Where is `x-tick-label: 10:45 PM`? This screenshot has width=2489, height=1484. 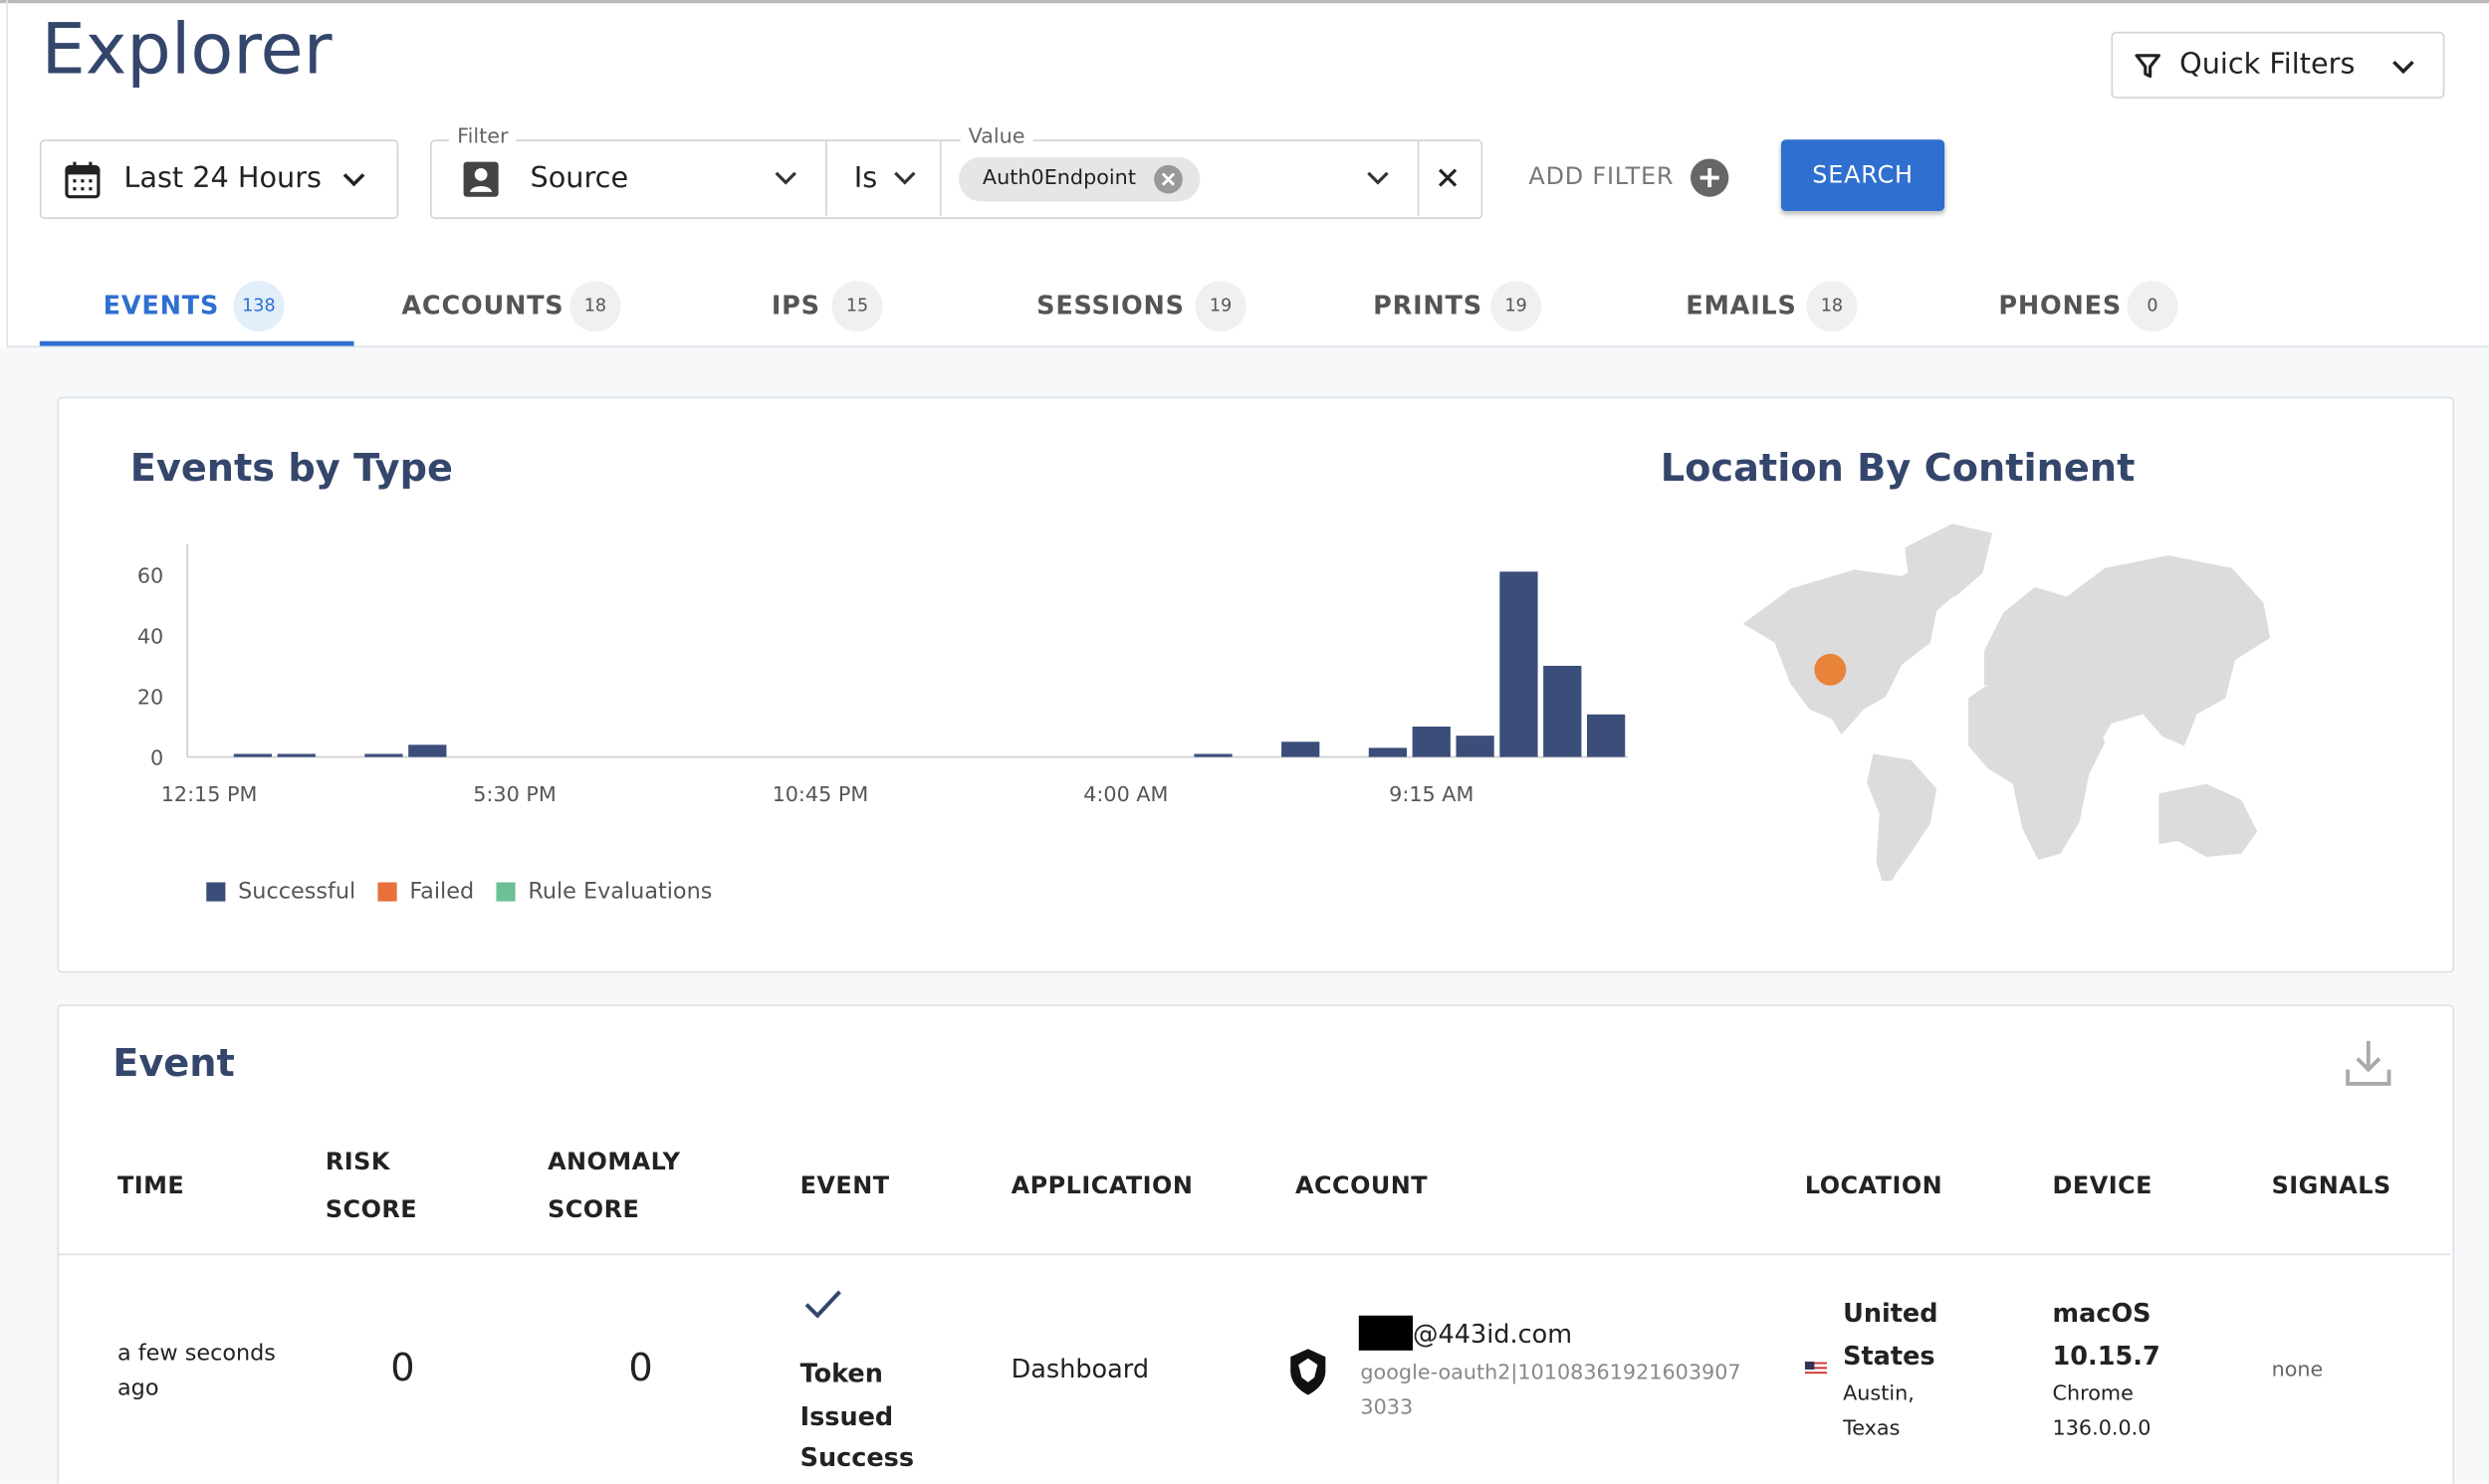 x-tick-label: 10:45 PM is located at coordinates (821, 794).